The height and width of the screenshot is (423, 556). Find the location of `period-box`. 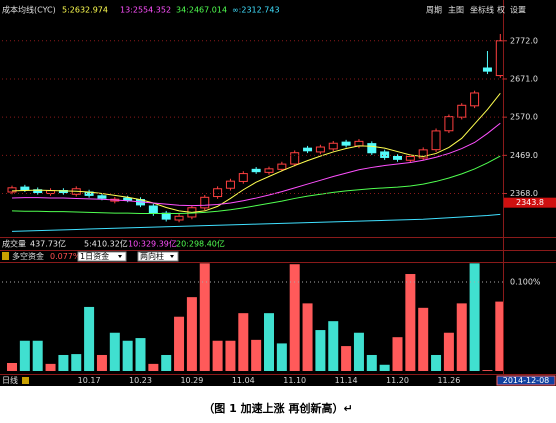

period-box is located at coordinates (18, 380).